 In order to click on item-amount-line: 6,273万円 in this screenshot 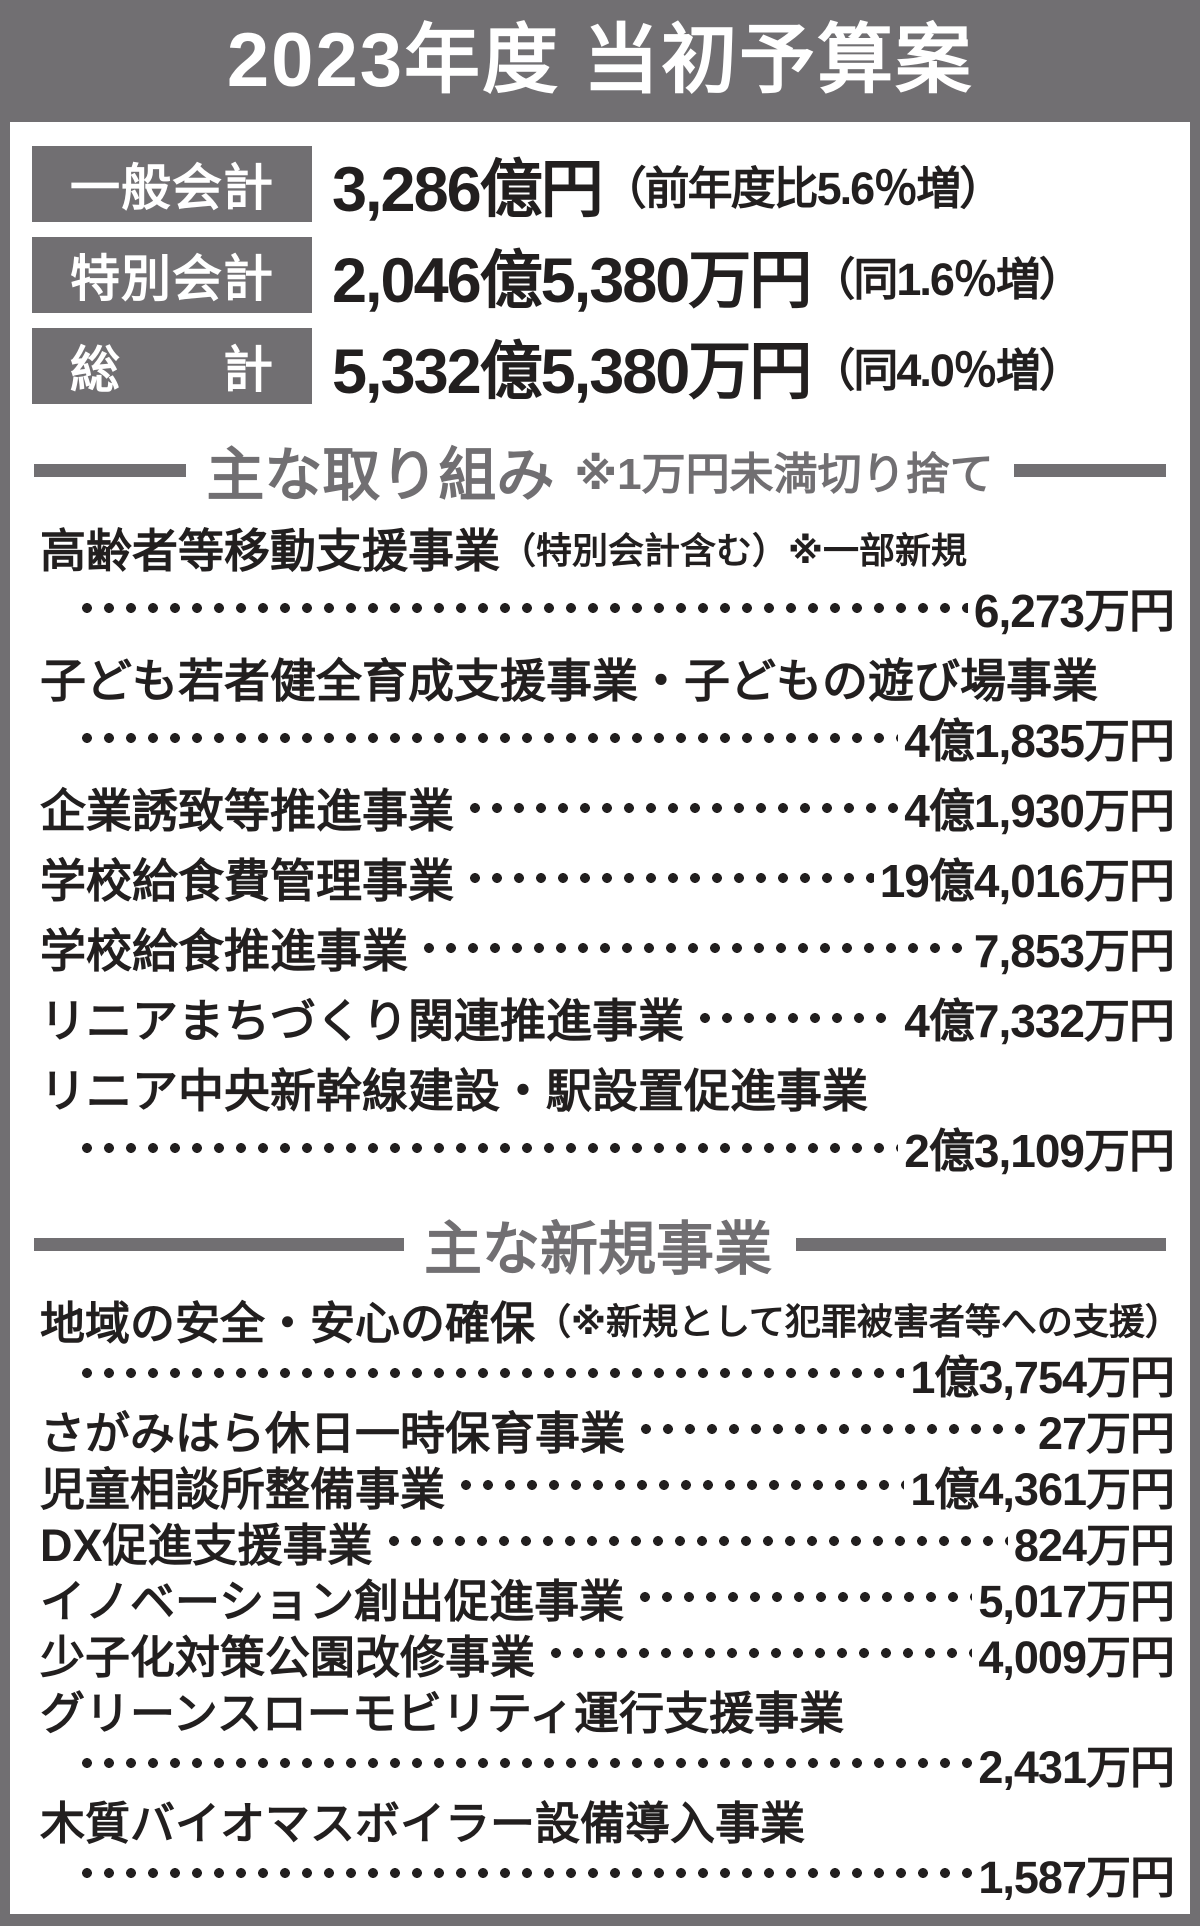, I will do `click(607, 608)`.